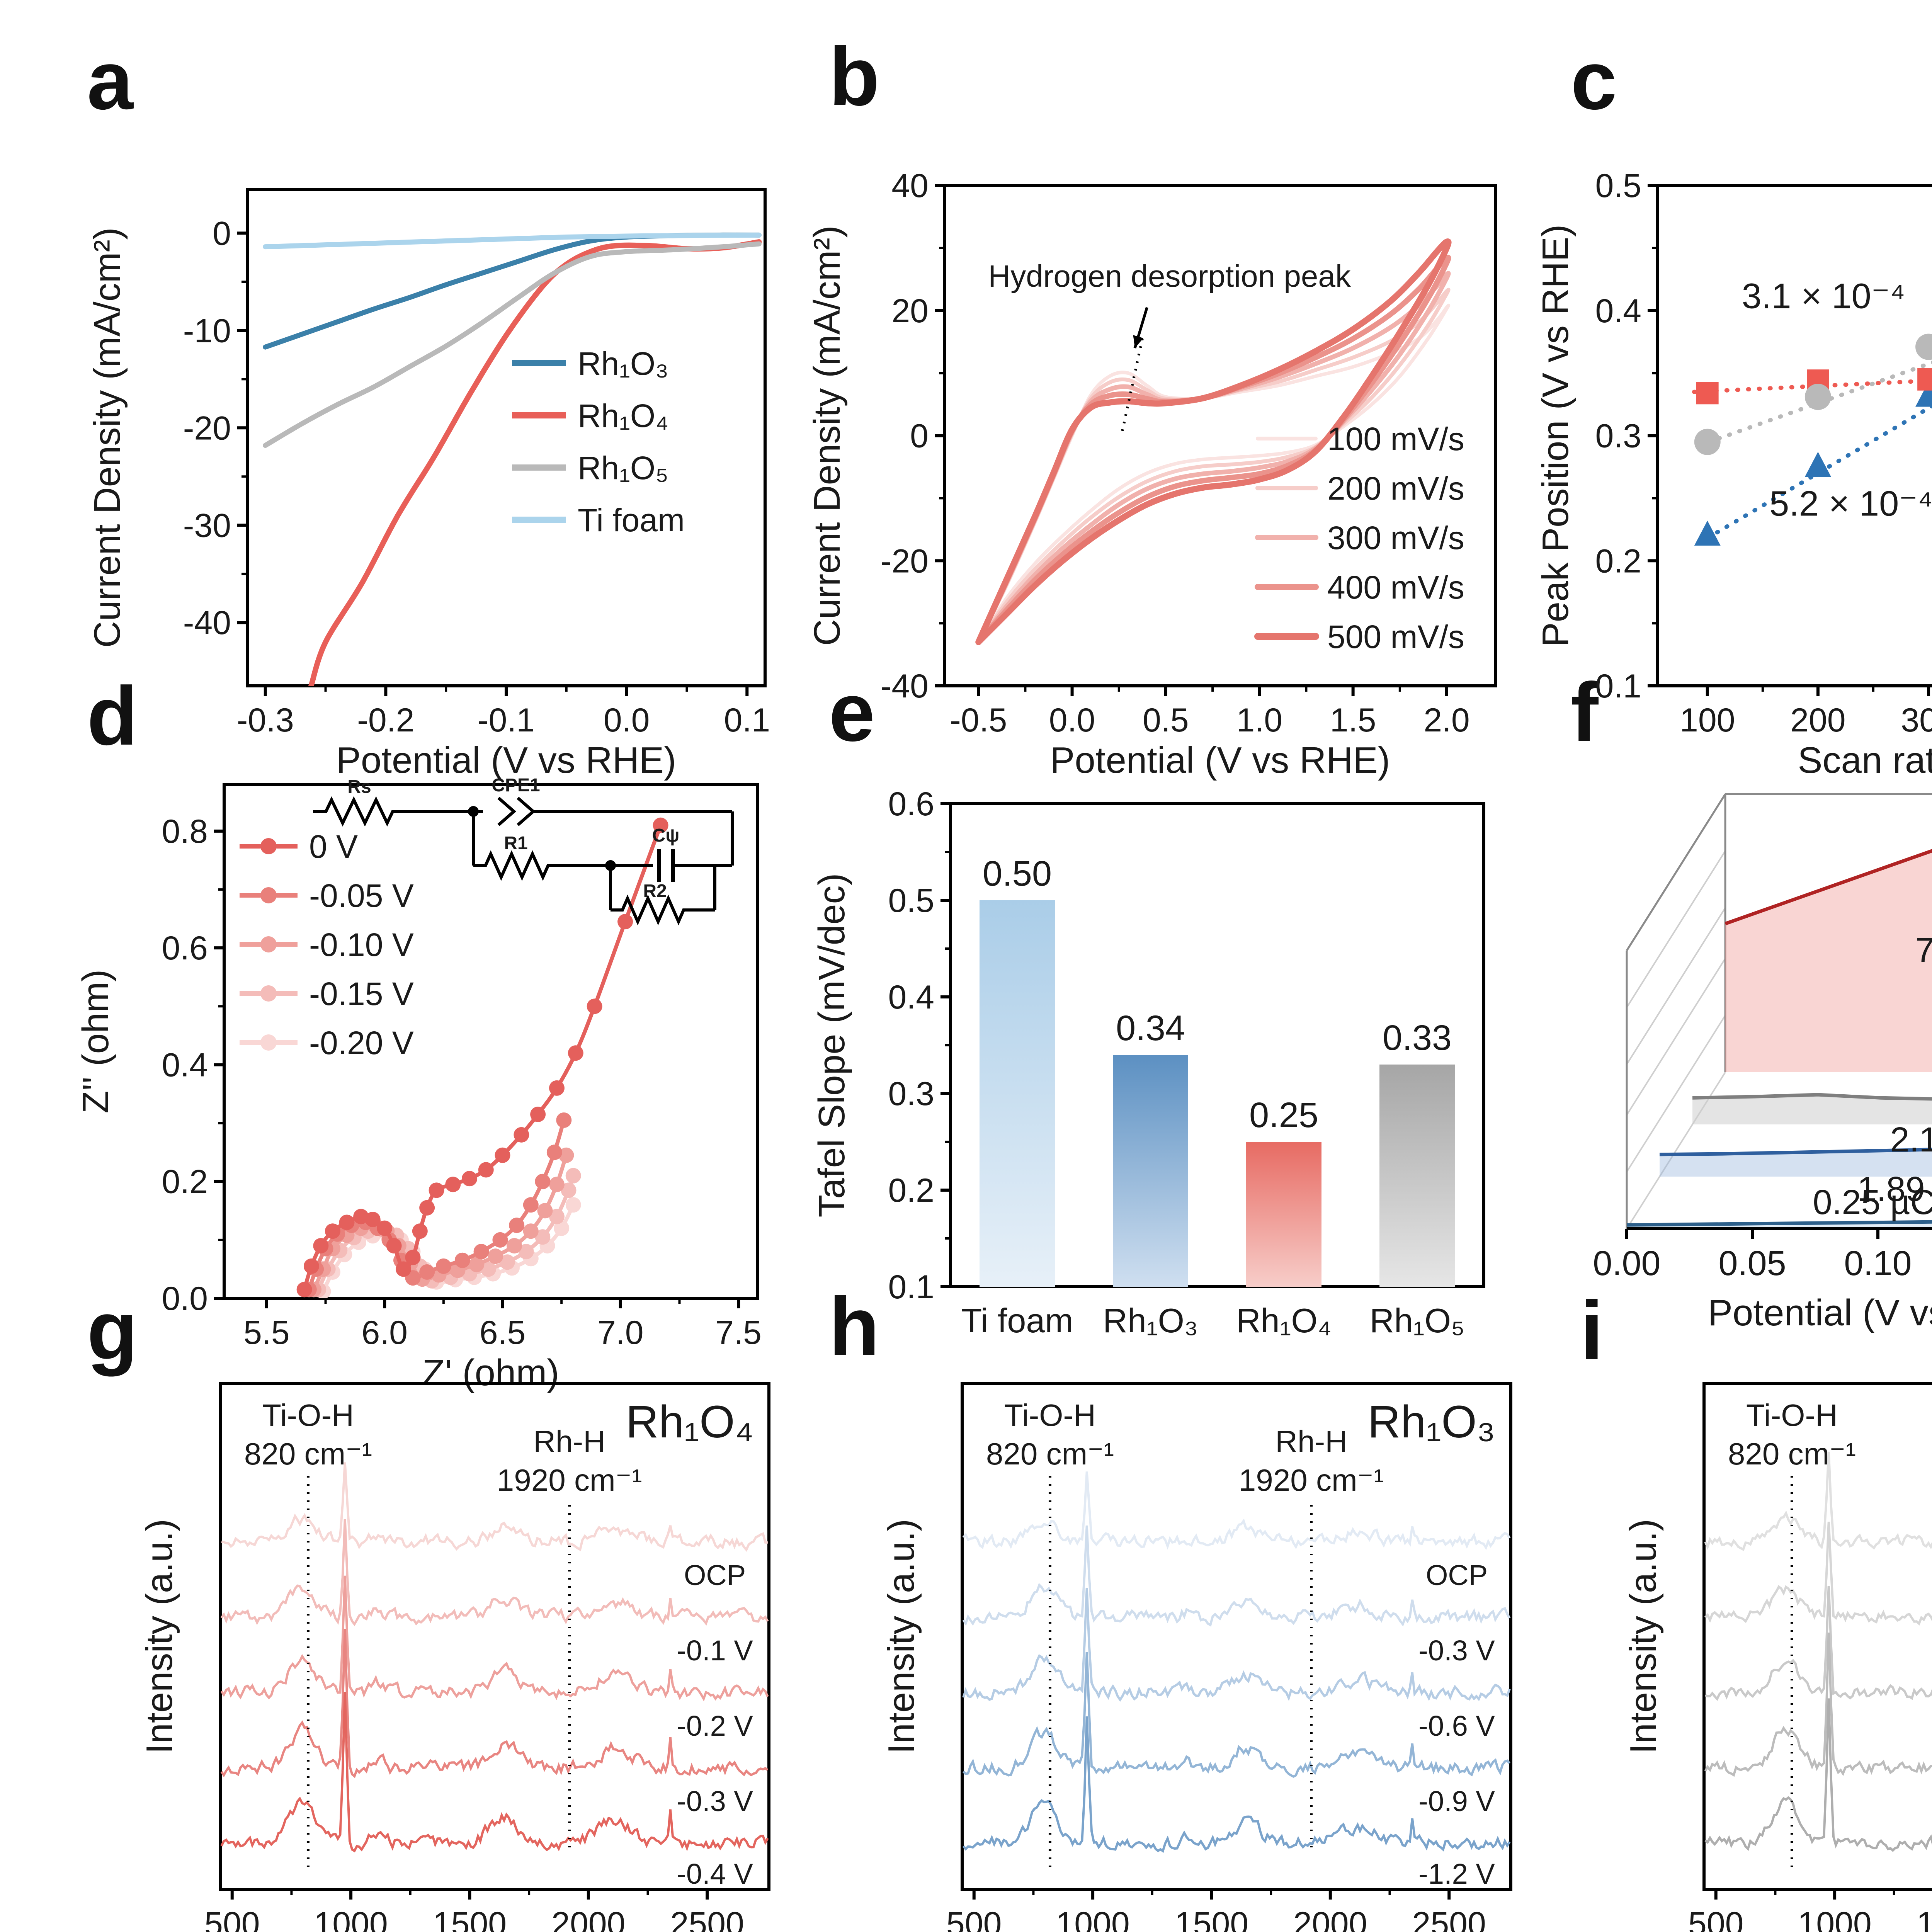  Describe the element at coordinates (623, 468) in the screenshot. I see `legend-label: Rh₁O₅` at that location.